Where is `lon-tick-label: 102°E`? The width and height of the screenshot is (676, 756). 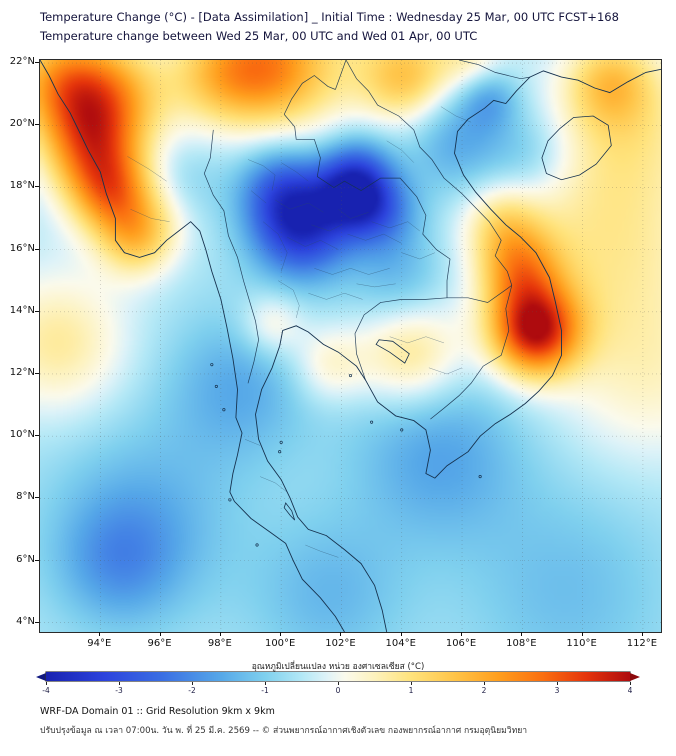
lon-tick-label: 102°E is located at coordinates (340, 643).